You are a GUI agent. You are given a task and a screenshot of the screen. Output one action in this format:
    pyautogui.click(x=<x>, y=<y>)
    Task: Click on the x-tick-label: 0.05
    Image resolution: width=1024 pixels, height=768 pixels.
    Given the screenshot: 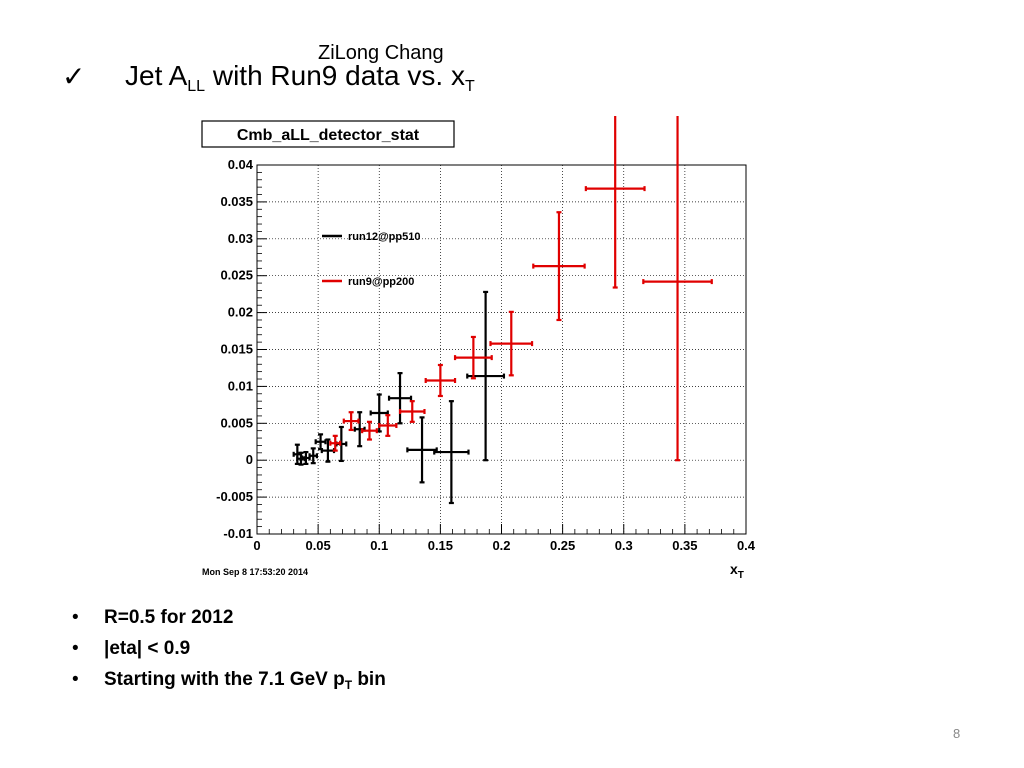 What is the action you would take?
    pyautogui.click(x=317, y=545)
    